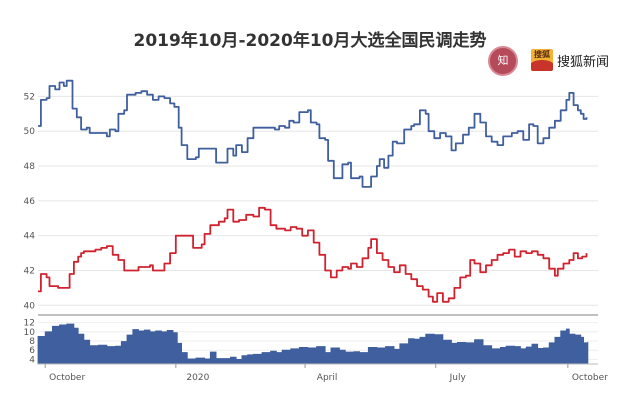 The image size is (620, 400). Describe the element at coordinates (327, 378) in the screenshot. I see `x-tick-label: April` at that location.